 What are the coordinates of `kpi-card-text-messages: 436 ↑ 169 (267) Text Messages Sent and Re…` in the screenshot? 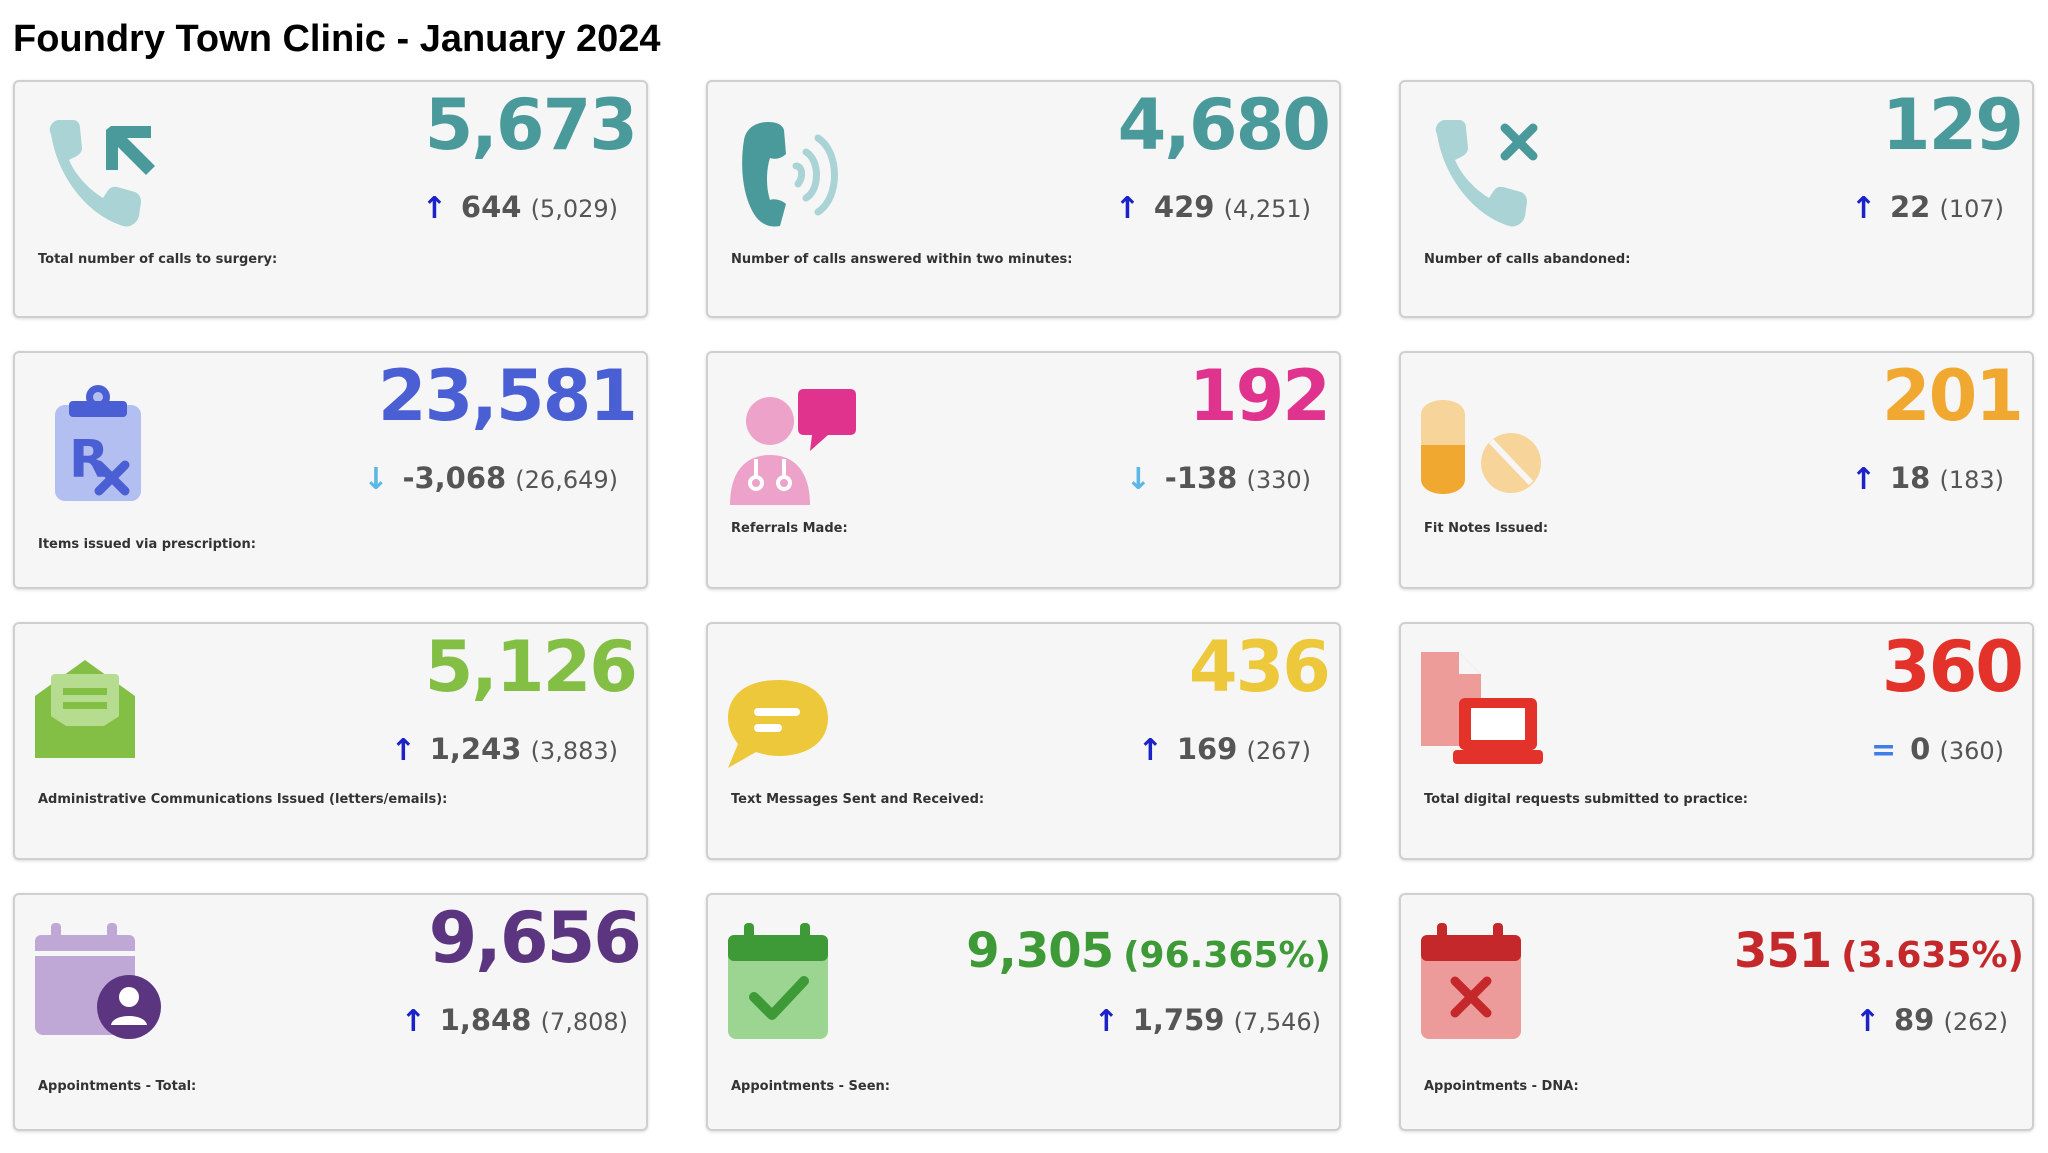 It's located at (1023, 741).